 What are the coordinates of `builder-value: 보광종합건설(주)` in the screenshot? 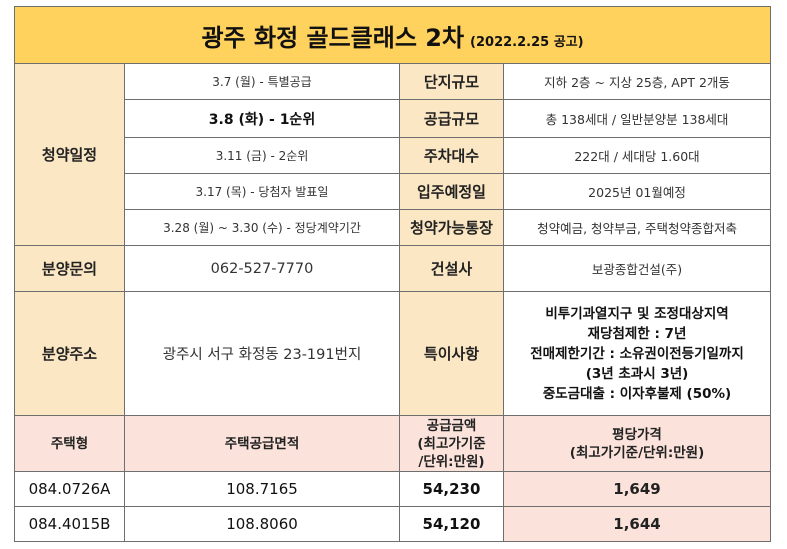 It's located at (637, 268).